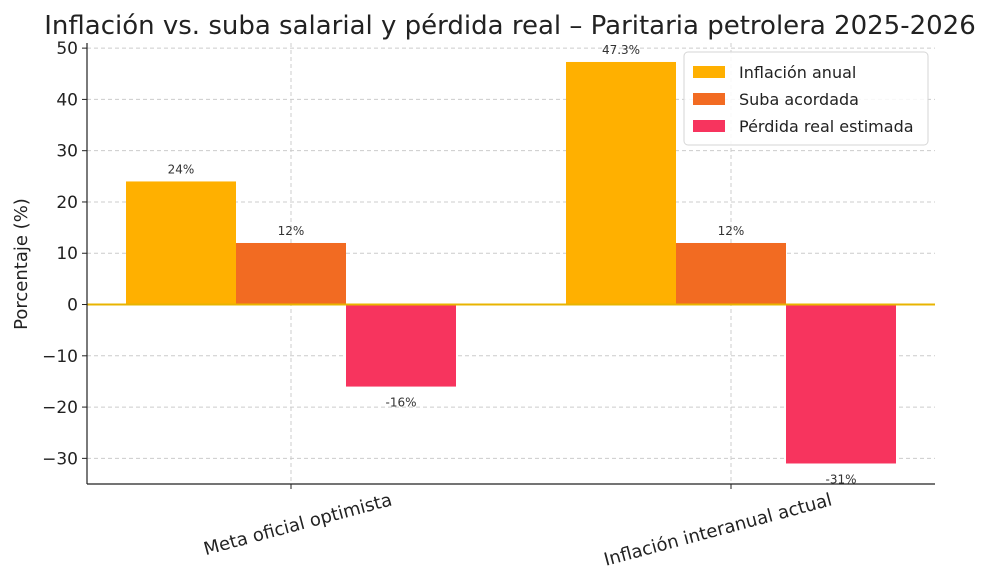  What do you see at coordinates (60, 408) in the screenshot?
I see `y-tick-label: −20` at bounding box center [60, 408].